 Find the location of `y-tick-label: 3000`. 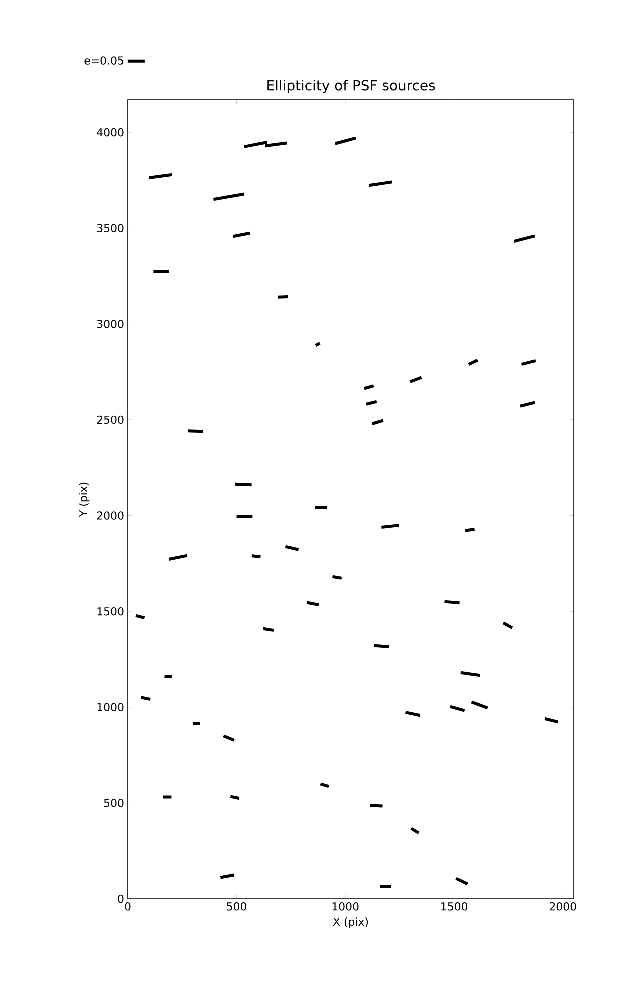

y-tick-label: 3000 is located at coordinates (110, 324).